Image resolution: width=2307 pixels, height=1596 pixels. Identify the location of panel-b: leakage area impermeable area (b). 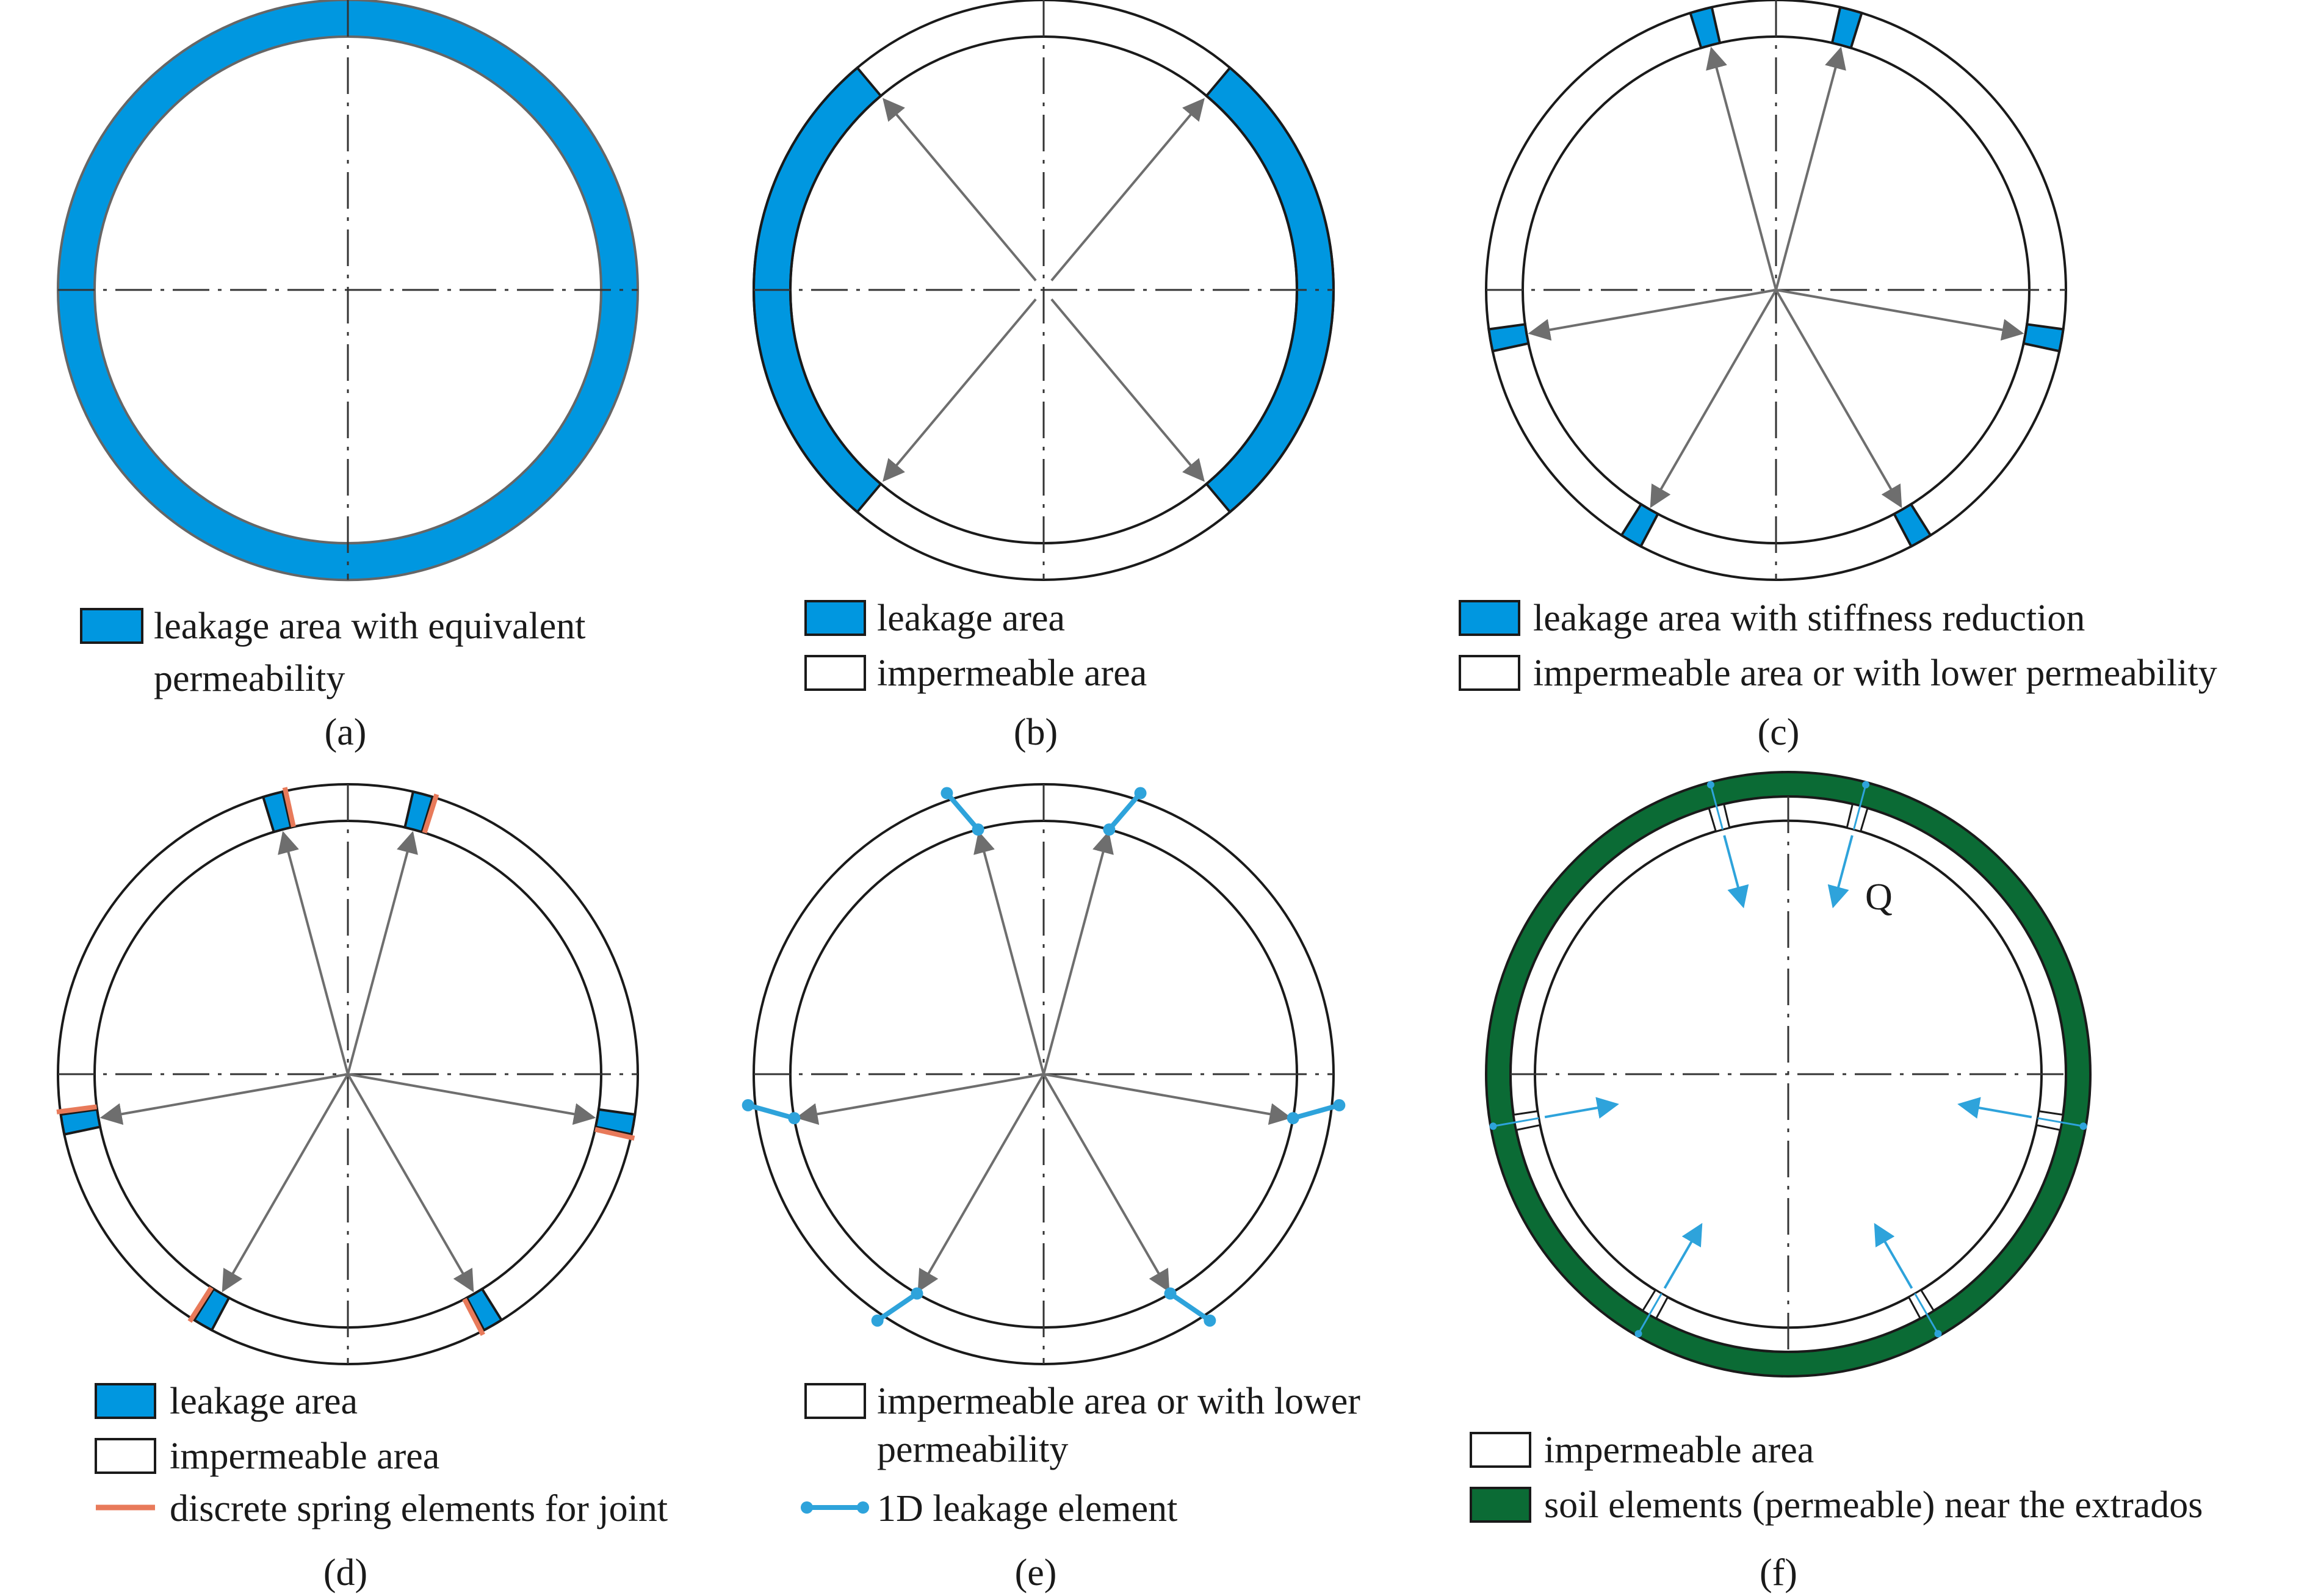
(1044, 376).